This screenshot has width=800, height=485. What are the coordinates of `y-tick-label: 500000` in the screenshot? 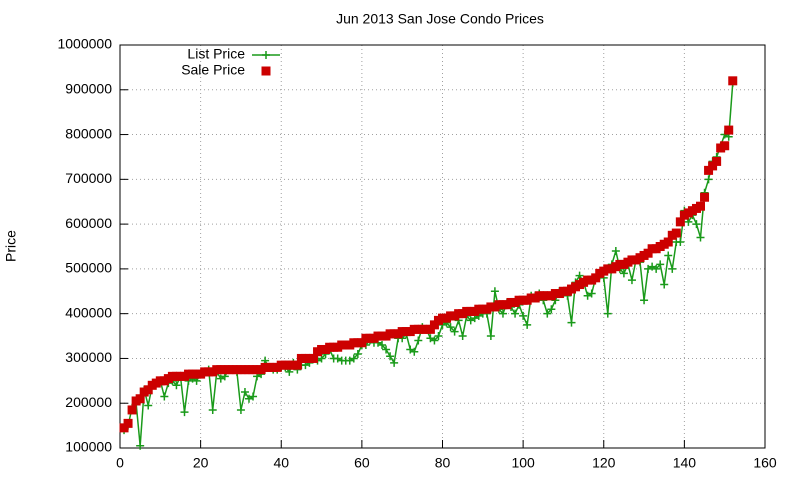 It's located at (88, 268).